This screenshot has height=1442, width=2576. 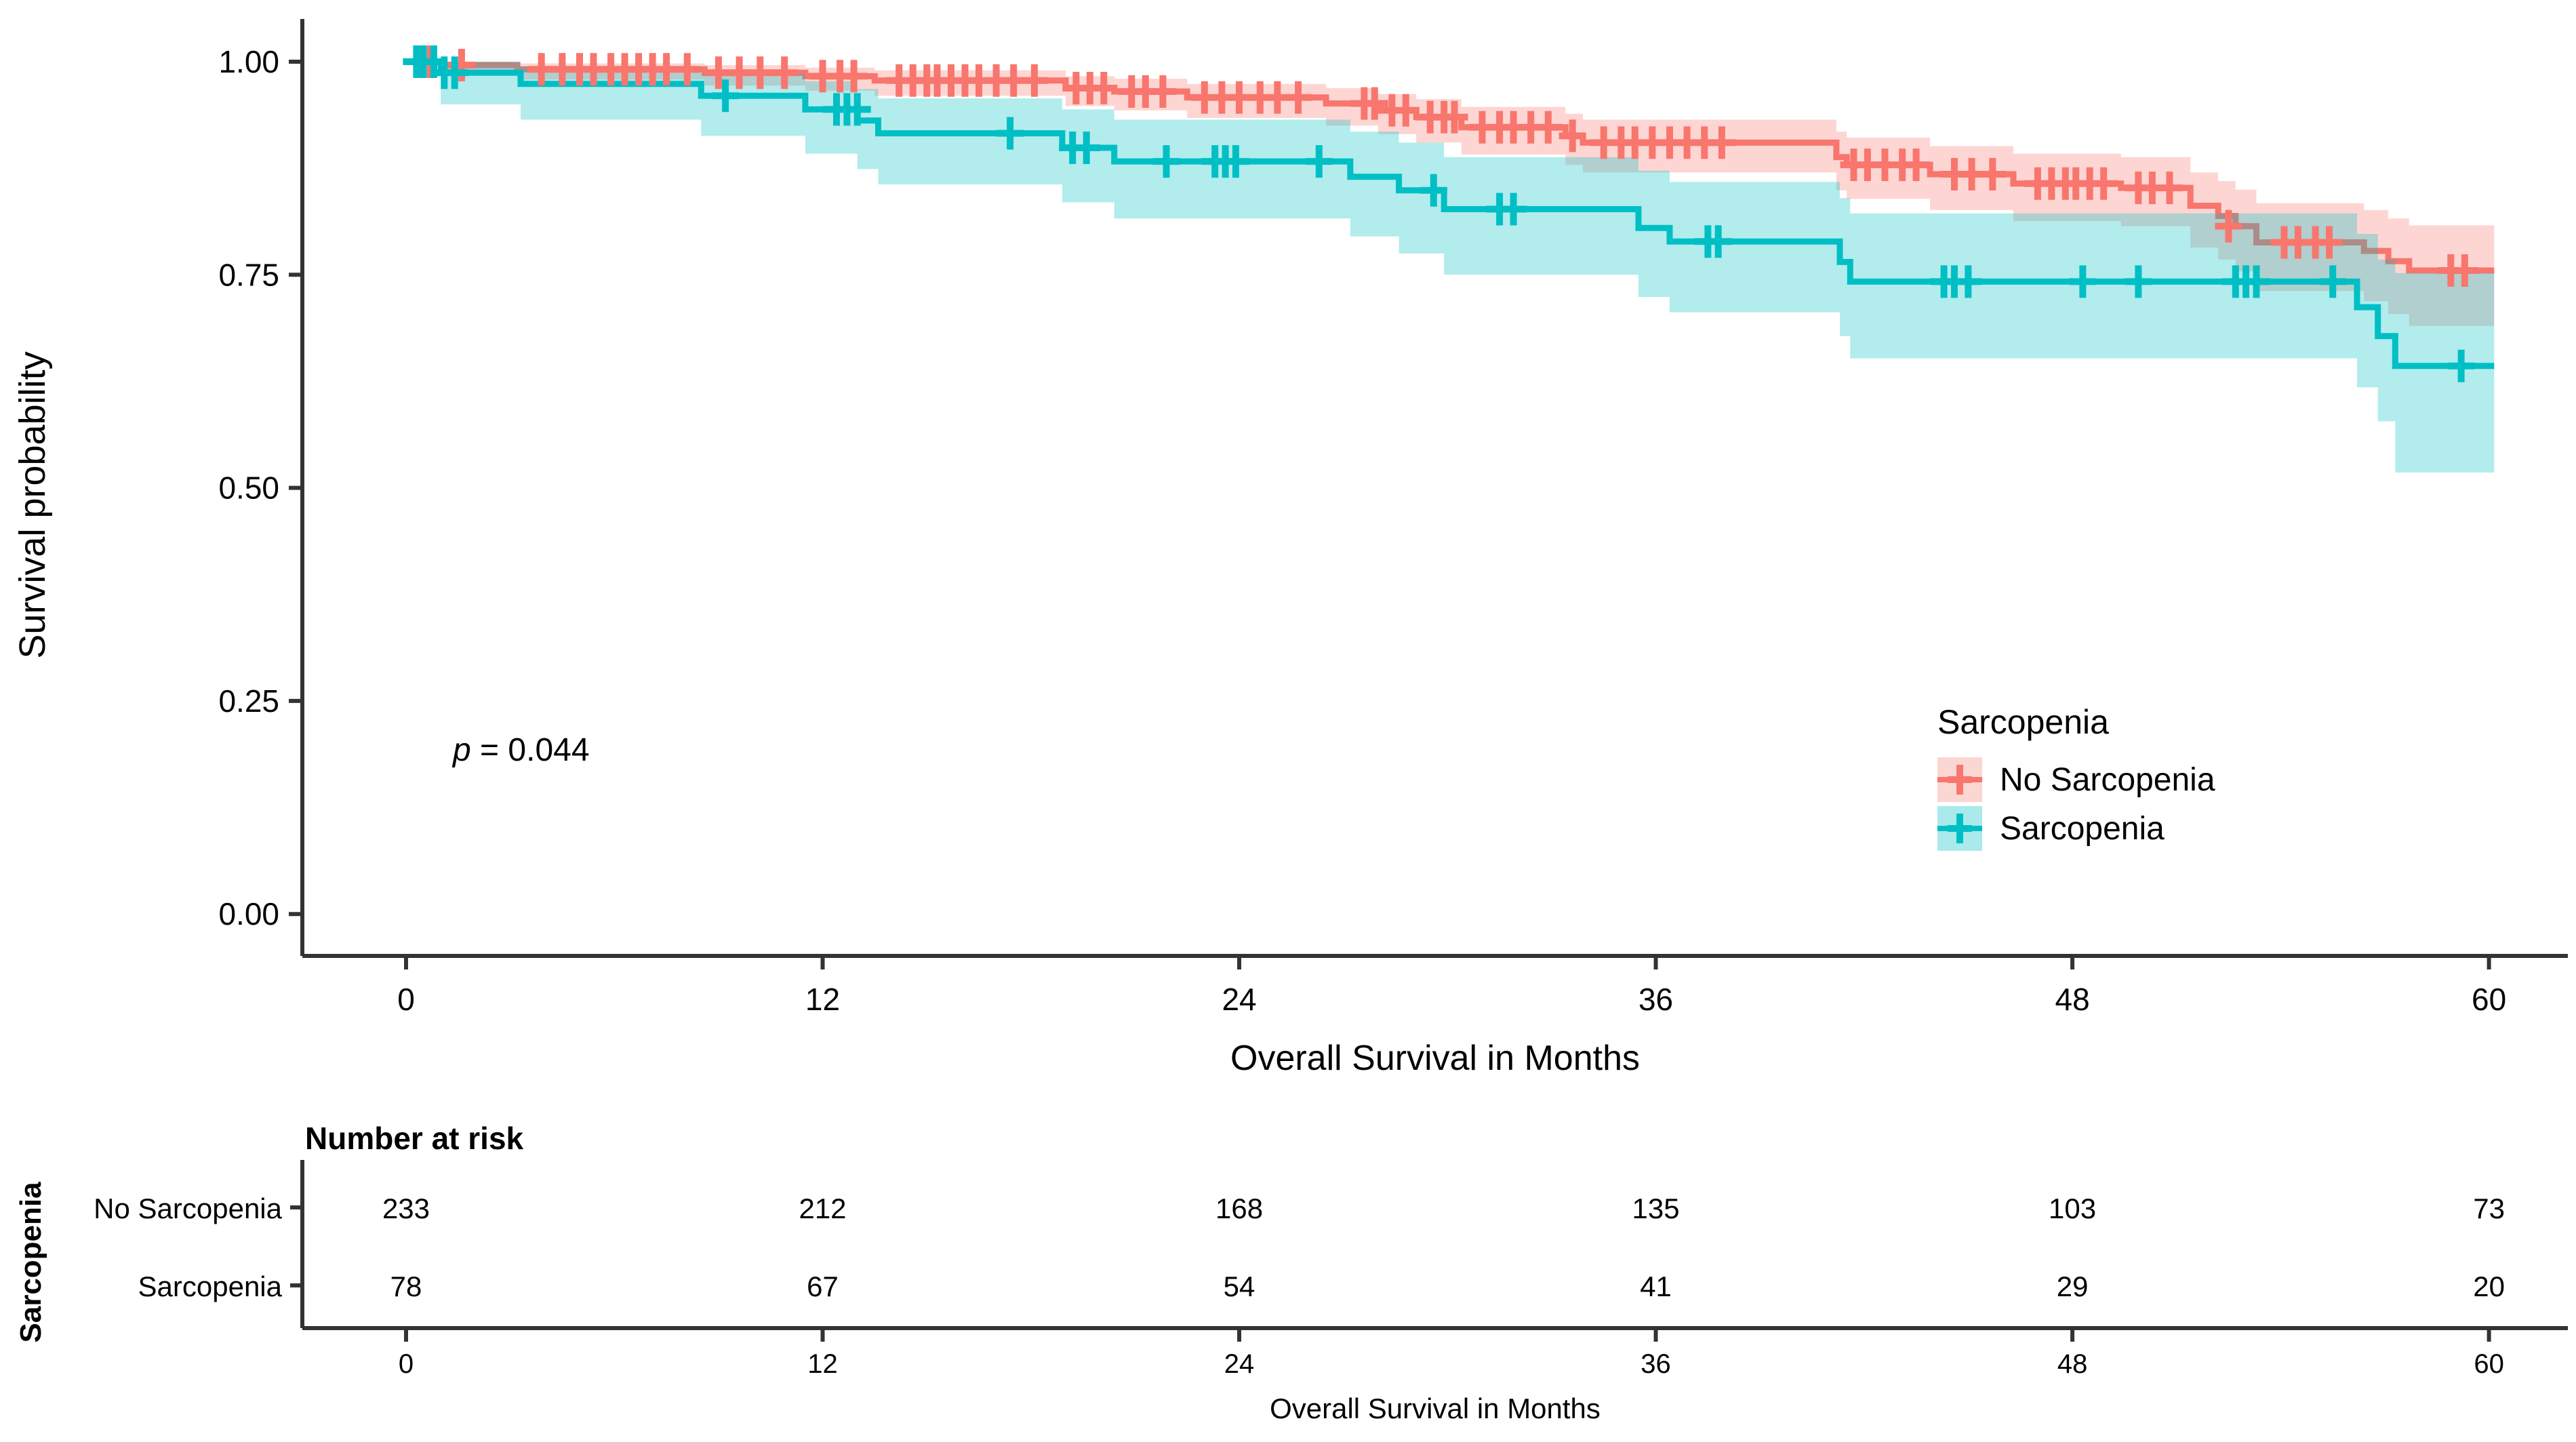 What do you see at coordinates (520, 750) in the screenshot?
I see `p-value-label: p = 0.044` at bounding box center [520, 750].